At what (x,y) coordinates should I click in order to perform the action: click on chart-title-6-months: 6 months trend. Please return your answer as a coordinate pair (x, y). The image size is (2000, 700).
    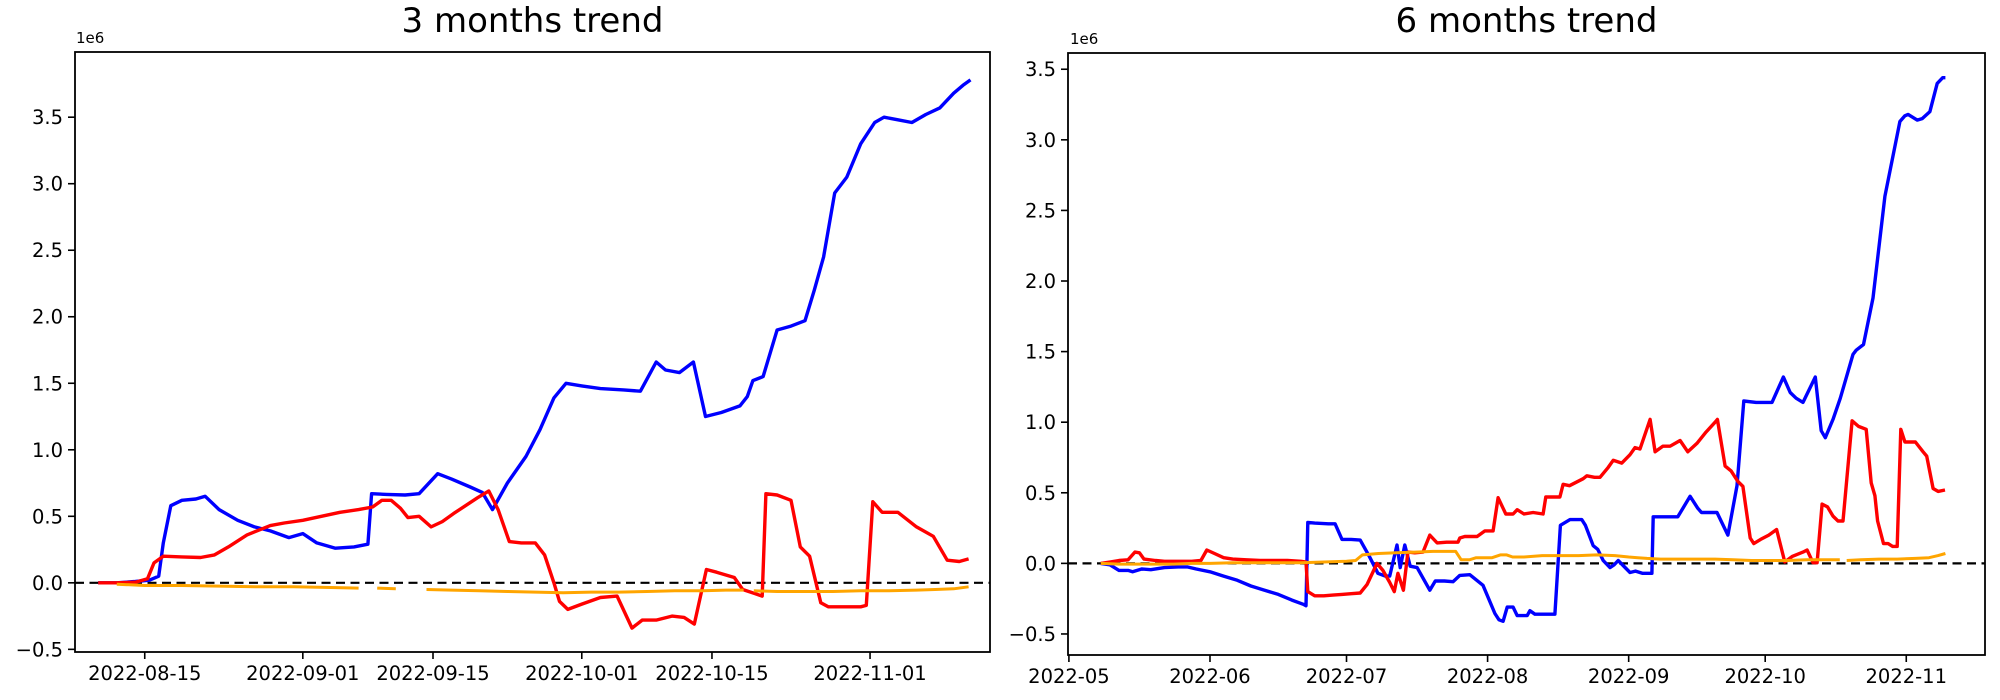
    Looking at the image, I should click on (1526, 21).